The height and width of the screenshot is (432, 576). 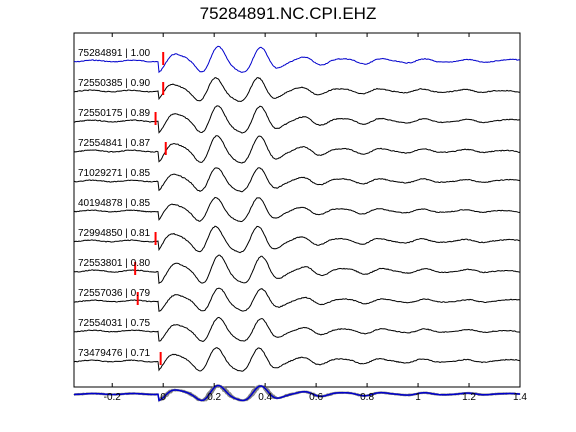 What do you see at coordinates (265, 397) in the screenshot?
I see `x-tick-label: 0.4` at bounding box center [265, 397].